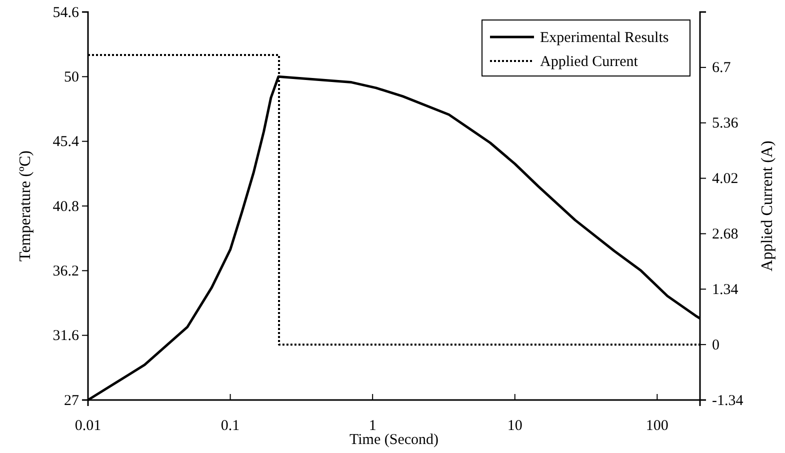 This screenshot has height=453, width=785. Describe the element at coordinates (514, 426) in the screenshot. I see `x-tick-label: 10` at that location.